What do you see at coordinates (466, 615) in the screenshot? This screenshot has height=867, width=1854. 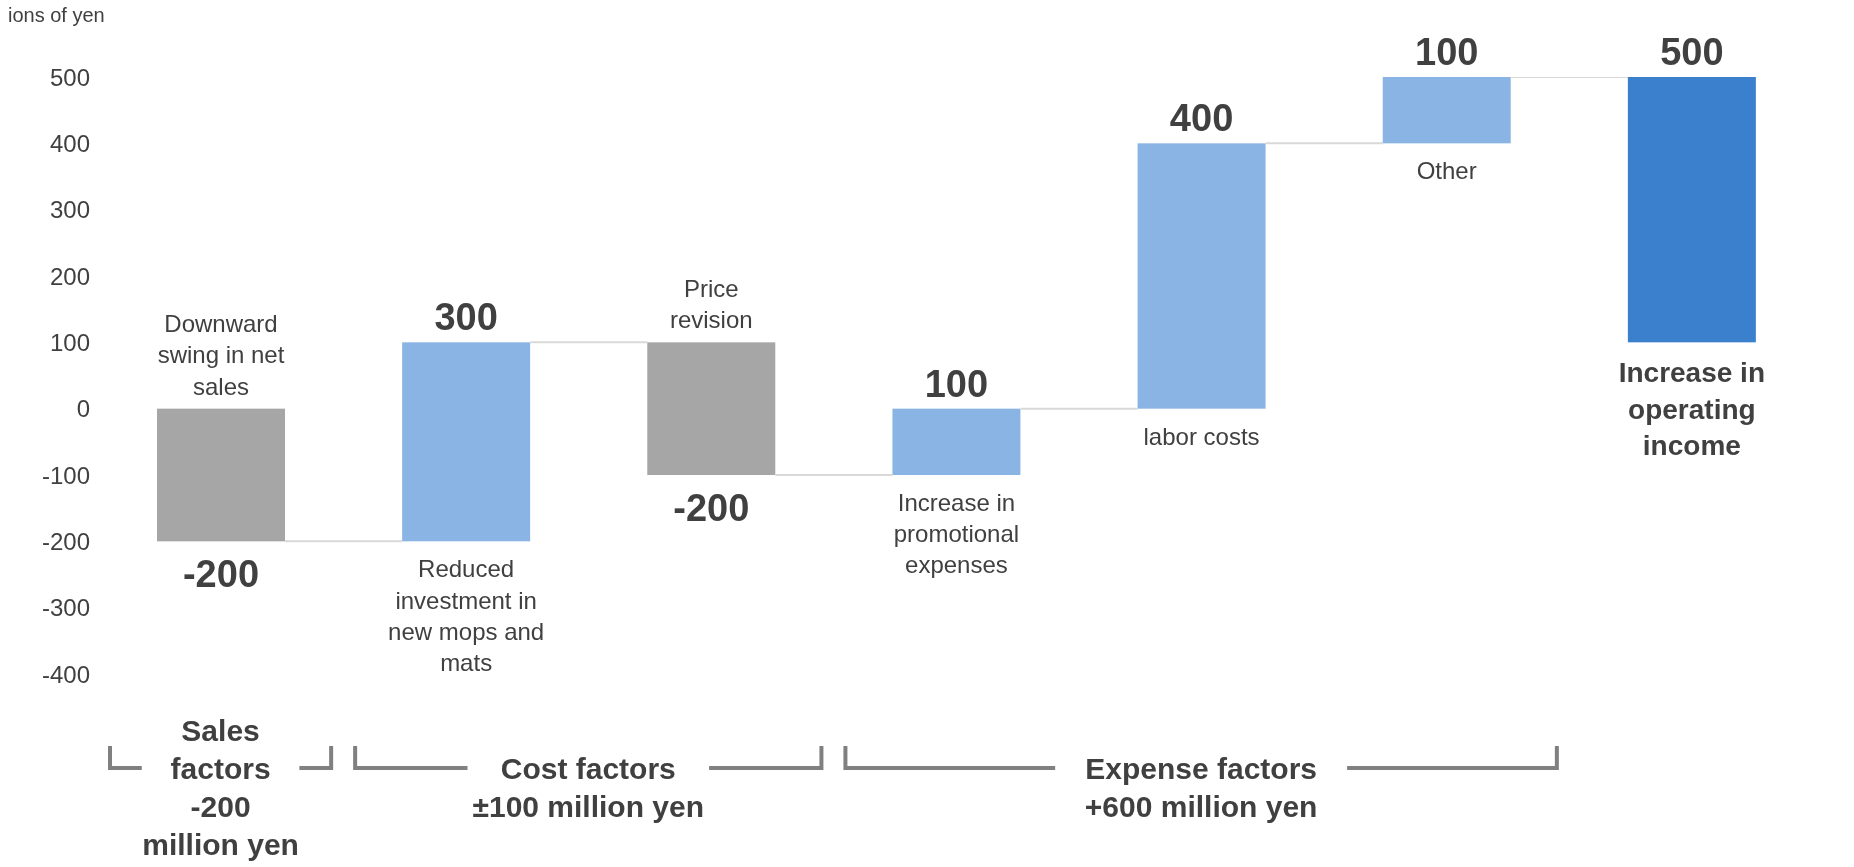 I see `x-tick-label: Reduced investment in new mops and mats` at bounding box center [466, 615].